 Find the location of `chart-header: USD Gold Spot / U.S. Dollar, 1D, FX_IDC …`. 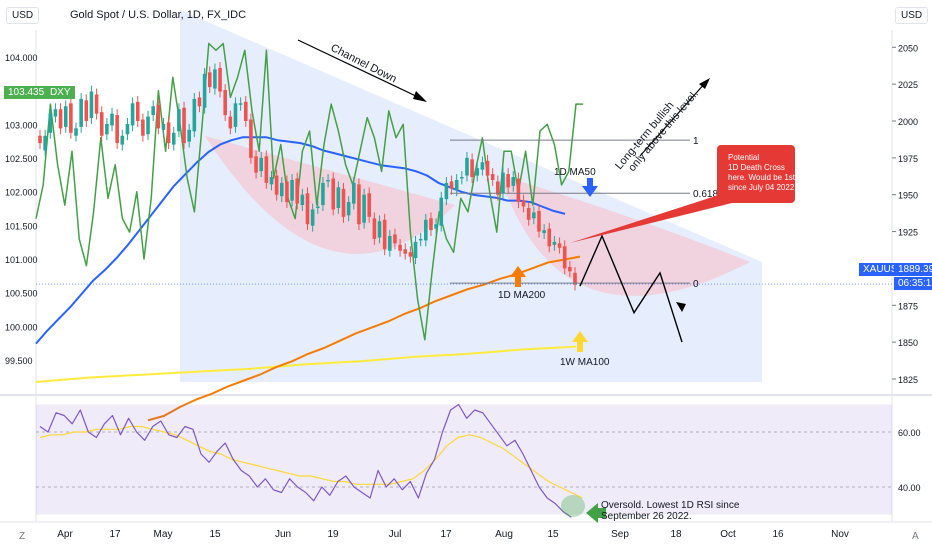

chart-header: USD Gold Spot / U.S. Dollar, 1D, FX_IDC … is located at coordinates (466, 15).